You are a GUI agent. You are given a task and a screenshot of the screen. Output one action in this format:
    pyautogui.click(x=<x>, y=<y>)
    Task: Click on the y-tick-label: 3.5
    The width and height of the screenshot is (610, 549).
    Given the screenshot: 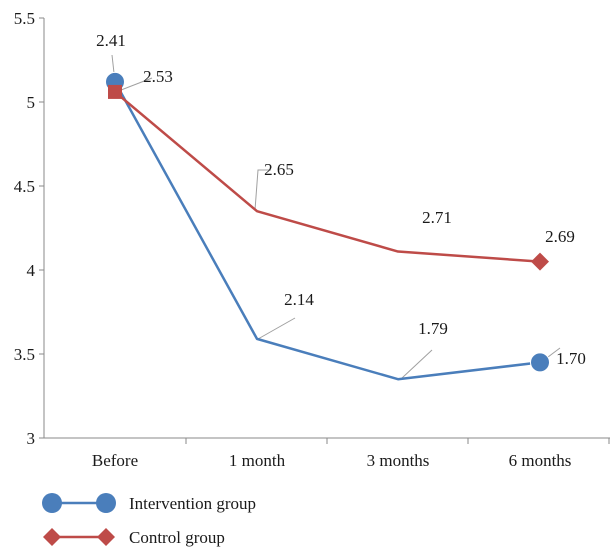 What is the action you would take?
    pyautogui.click(x=24, y=354)
    